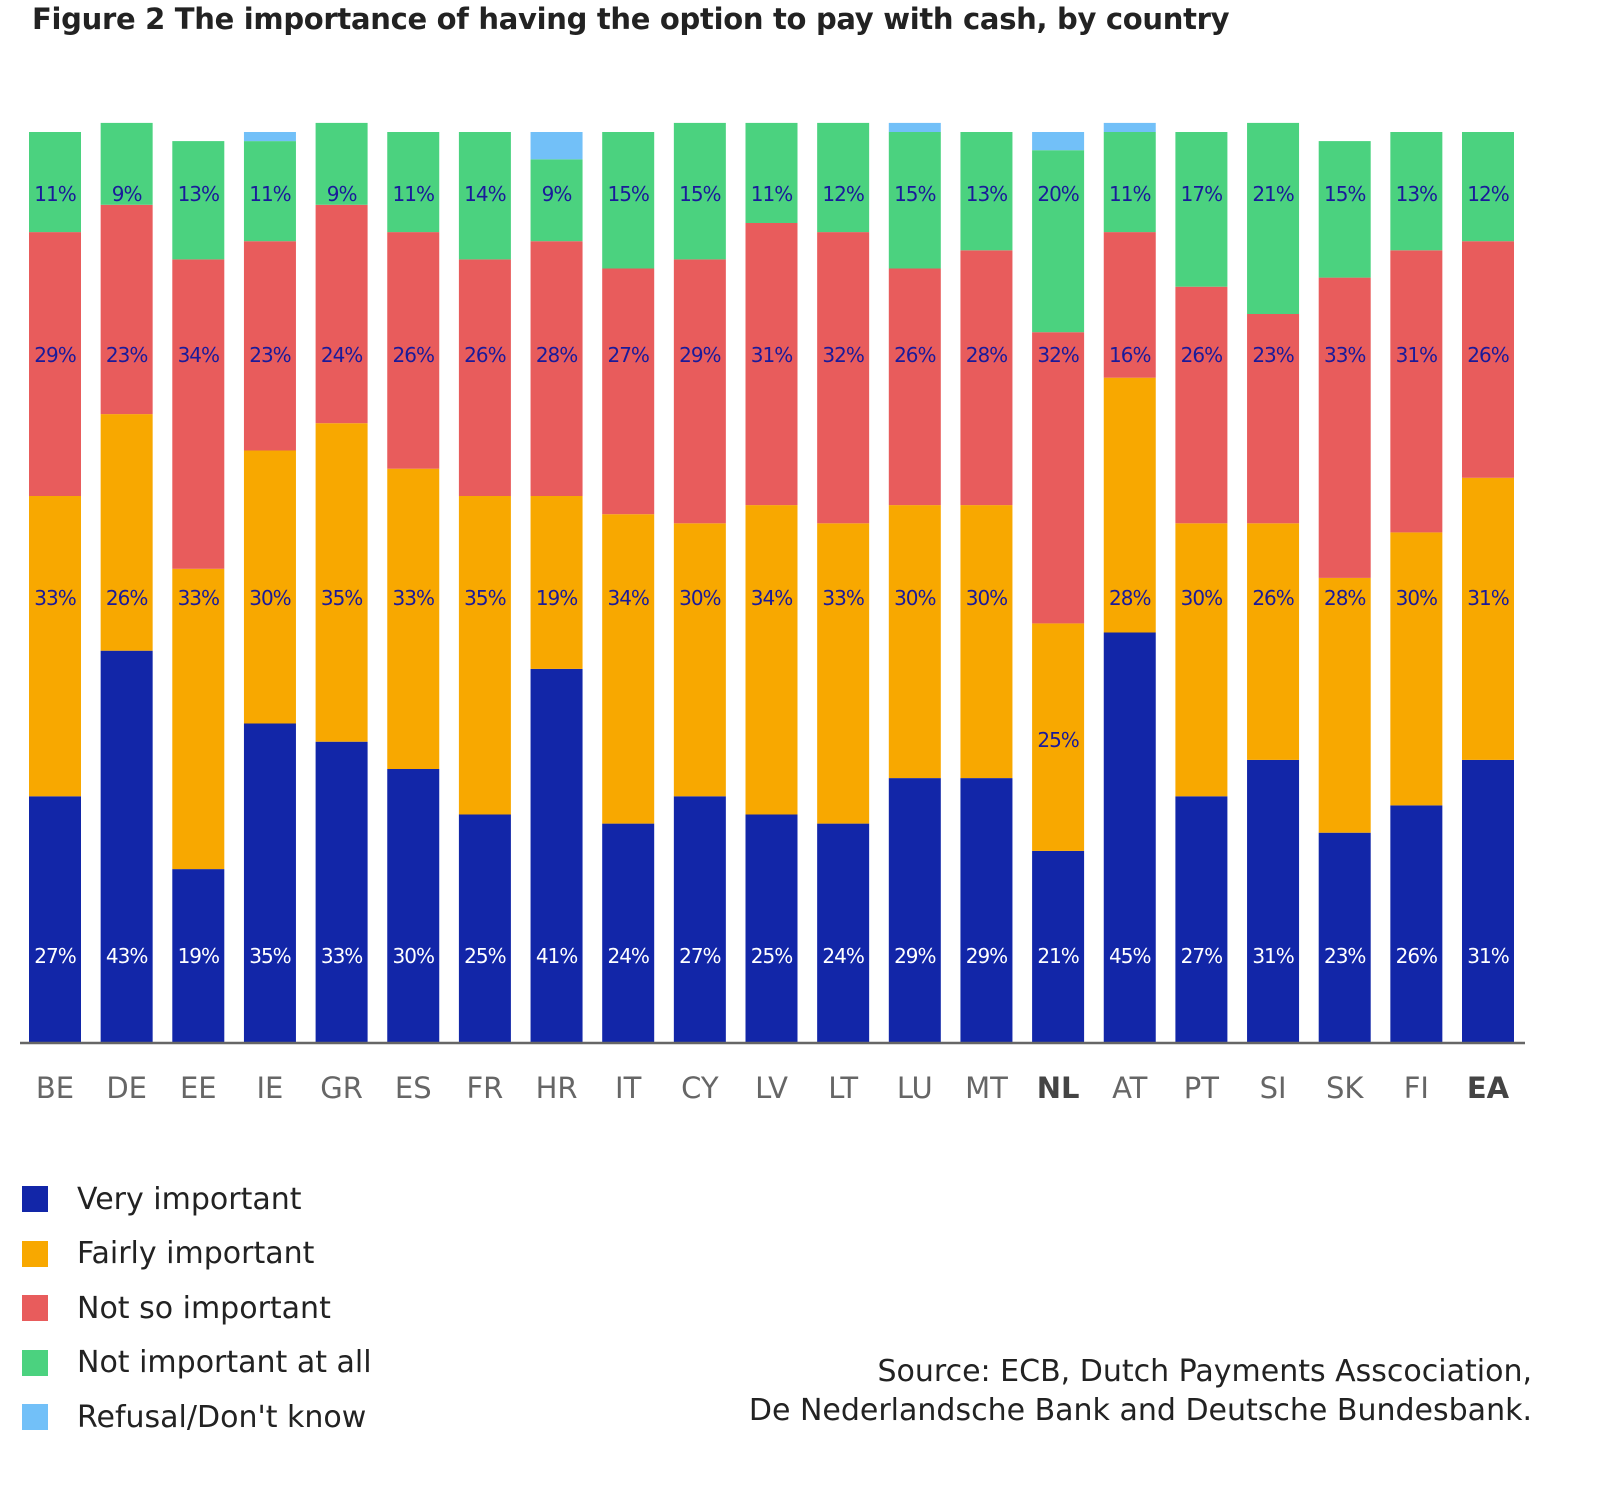 The height and width of the screenshot is (1507, 1600). Describe the element at coordinates (986, 1088) in the screenshot. I see `x-tick-label: MT` at that location.